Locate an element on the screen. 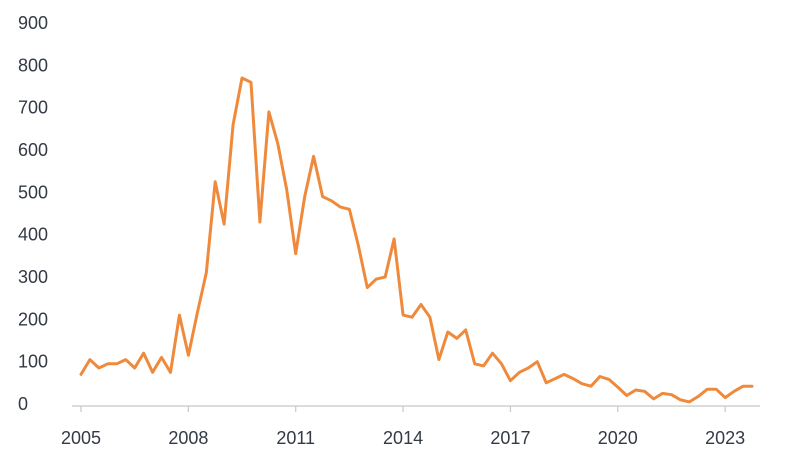  y-axis-tick-labels: 0 100 200 300 400 500 600 700 800 900 is located at coordinates (33, 213).